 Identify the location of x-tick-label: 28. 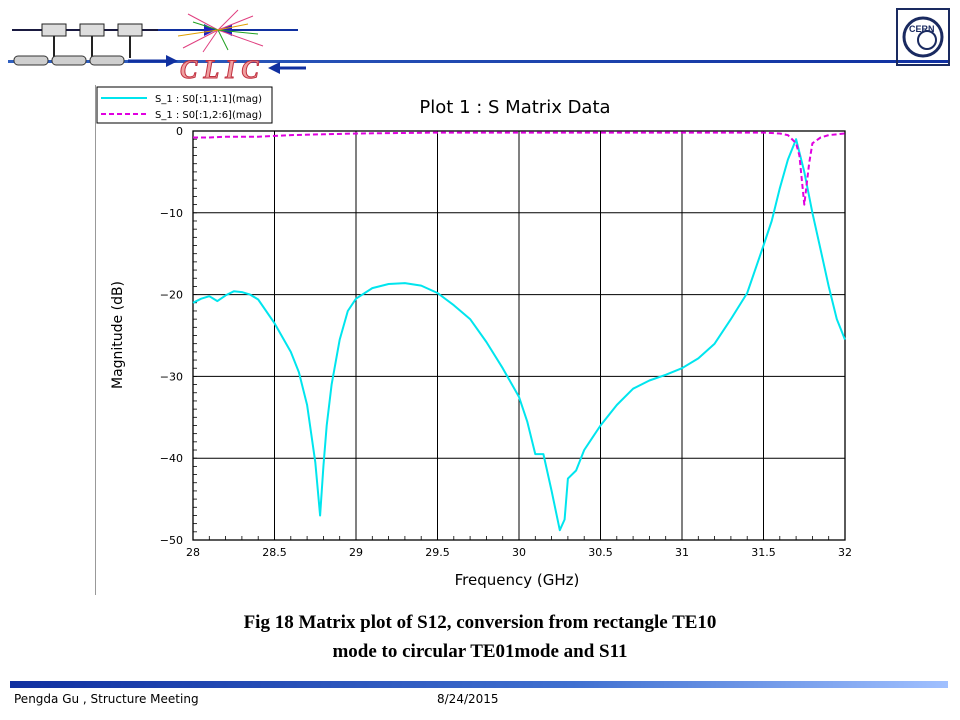
(193, 552).